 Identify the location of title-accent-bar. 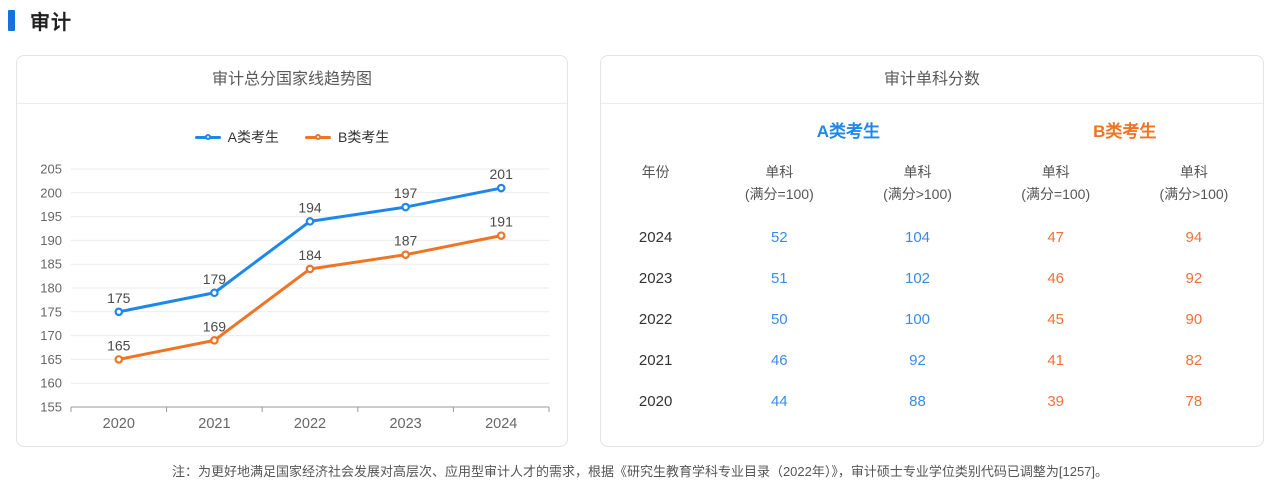
(11, 20).